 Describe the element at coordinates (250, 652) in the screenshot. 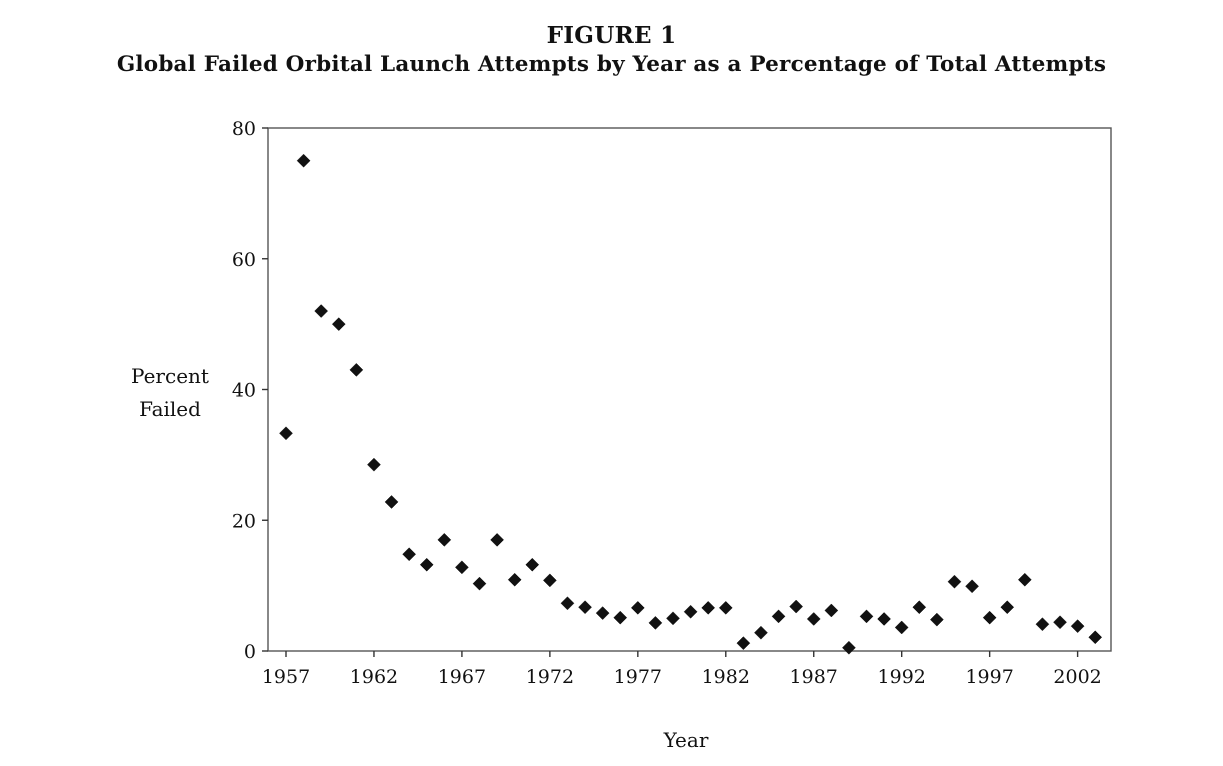

I see `y-tick-label: 0` at that location.